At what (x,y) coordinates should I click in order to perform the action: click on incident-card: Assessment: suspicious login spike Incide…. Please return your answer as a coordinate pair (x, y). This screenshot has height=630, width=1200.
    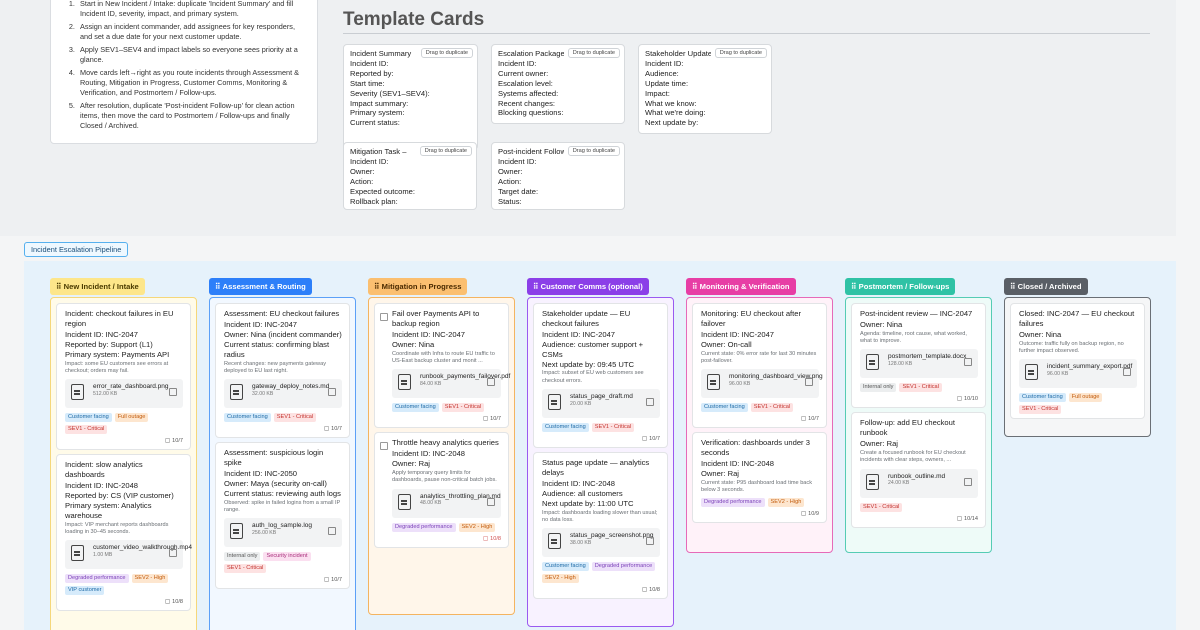
    Looking at the image, I should click on (282, 516).